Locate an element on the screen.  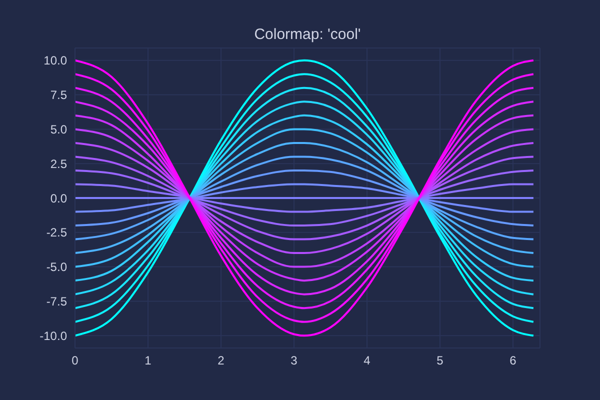
y-tick-label: 0.0 is located at coordinates (59, 198).